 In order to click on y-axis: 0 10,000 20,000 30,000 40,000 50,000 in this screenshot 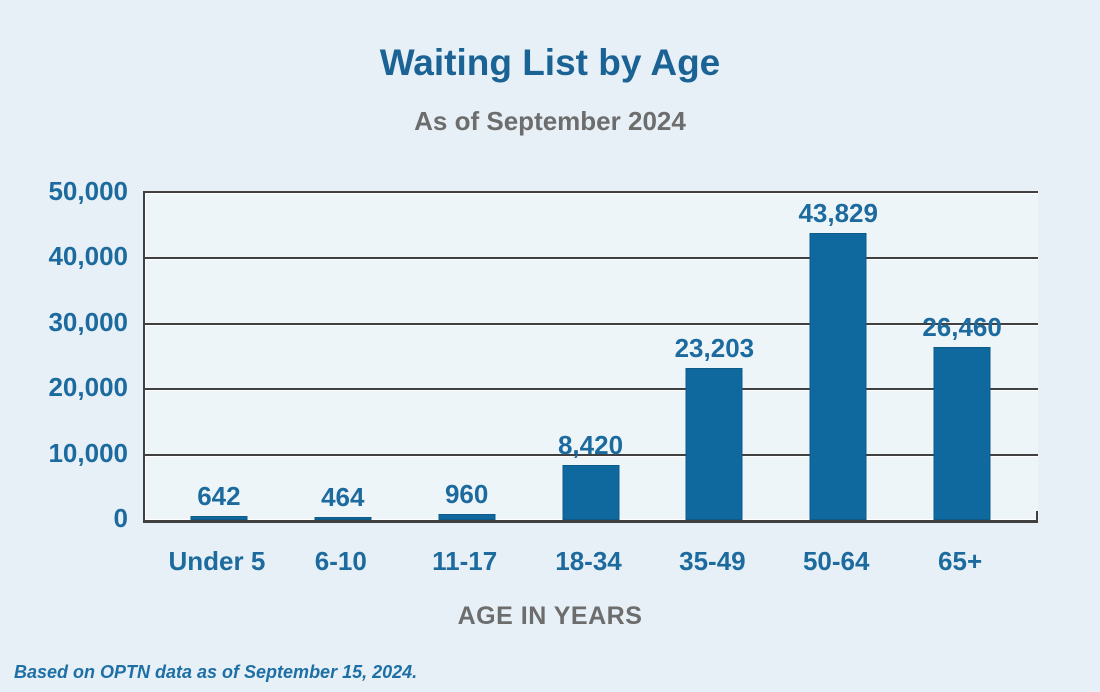, I will do `click(64, 354)`.